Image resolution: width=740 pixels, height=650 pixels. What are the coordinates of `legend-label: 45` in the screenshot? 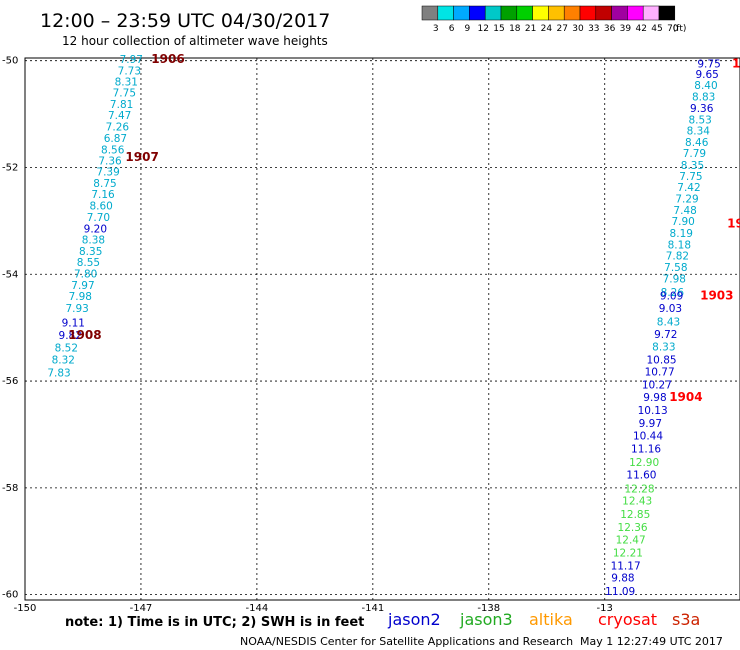 It's located at (656, 29).